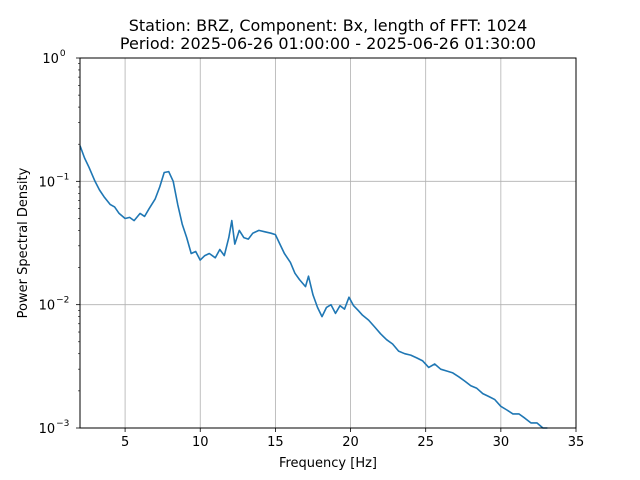 Image resolution: width=640 pixels, height=480 pixels. I want to click on x-axis-ticks: 5 10 15 20 25 30 35, so click(352, 439).